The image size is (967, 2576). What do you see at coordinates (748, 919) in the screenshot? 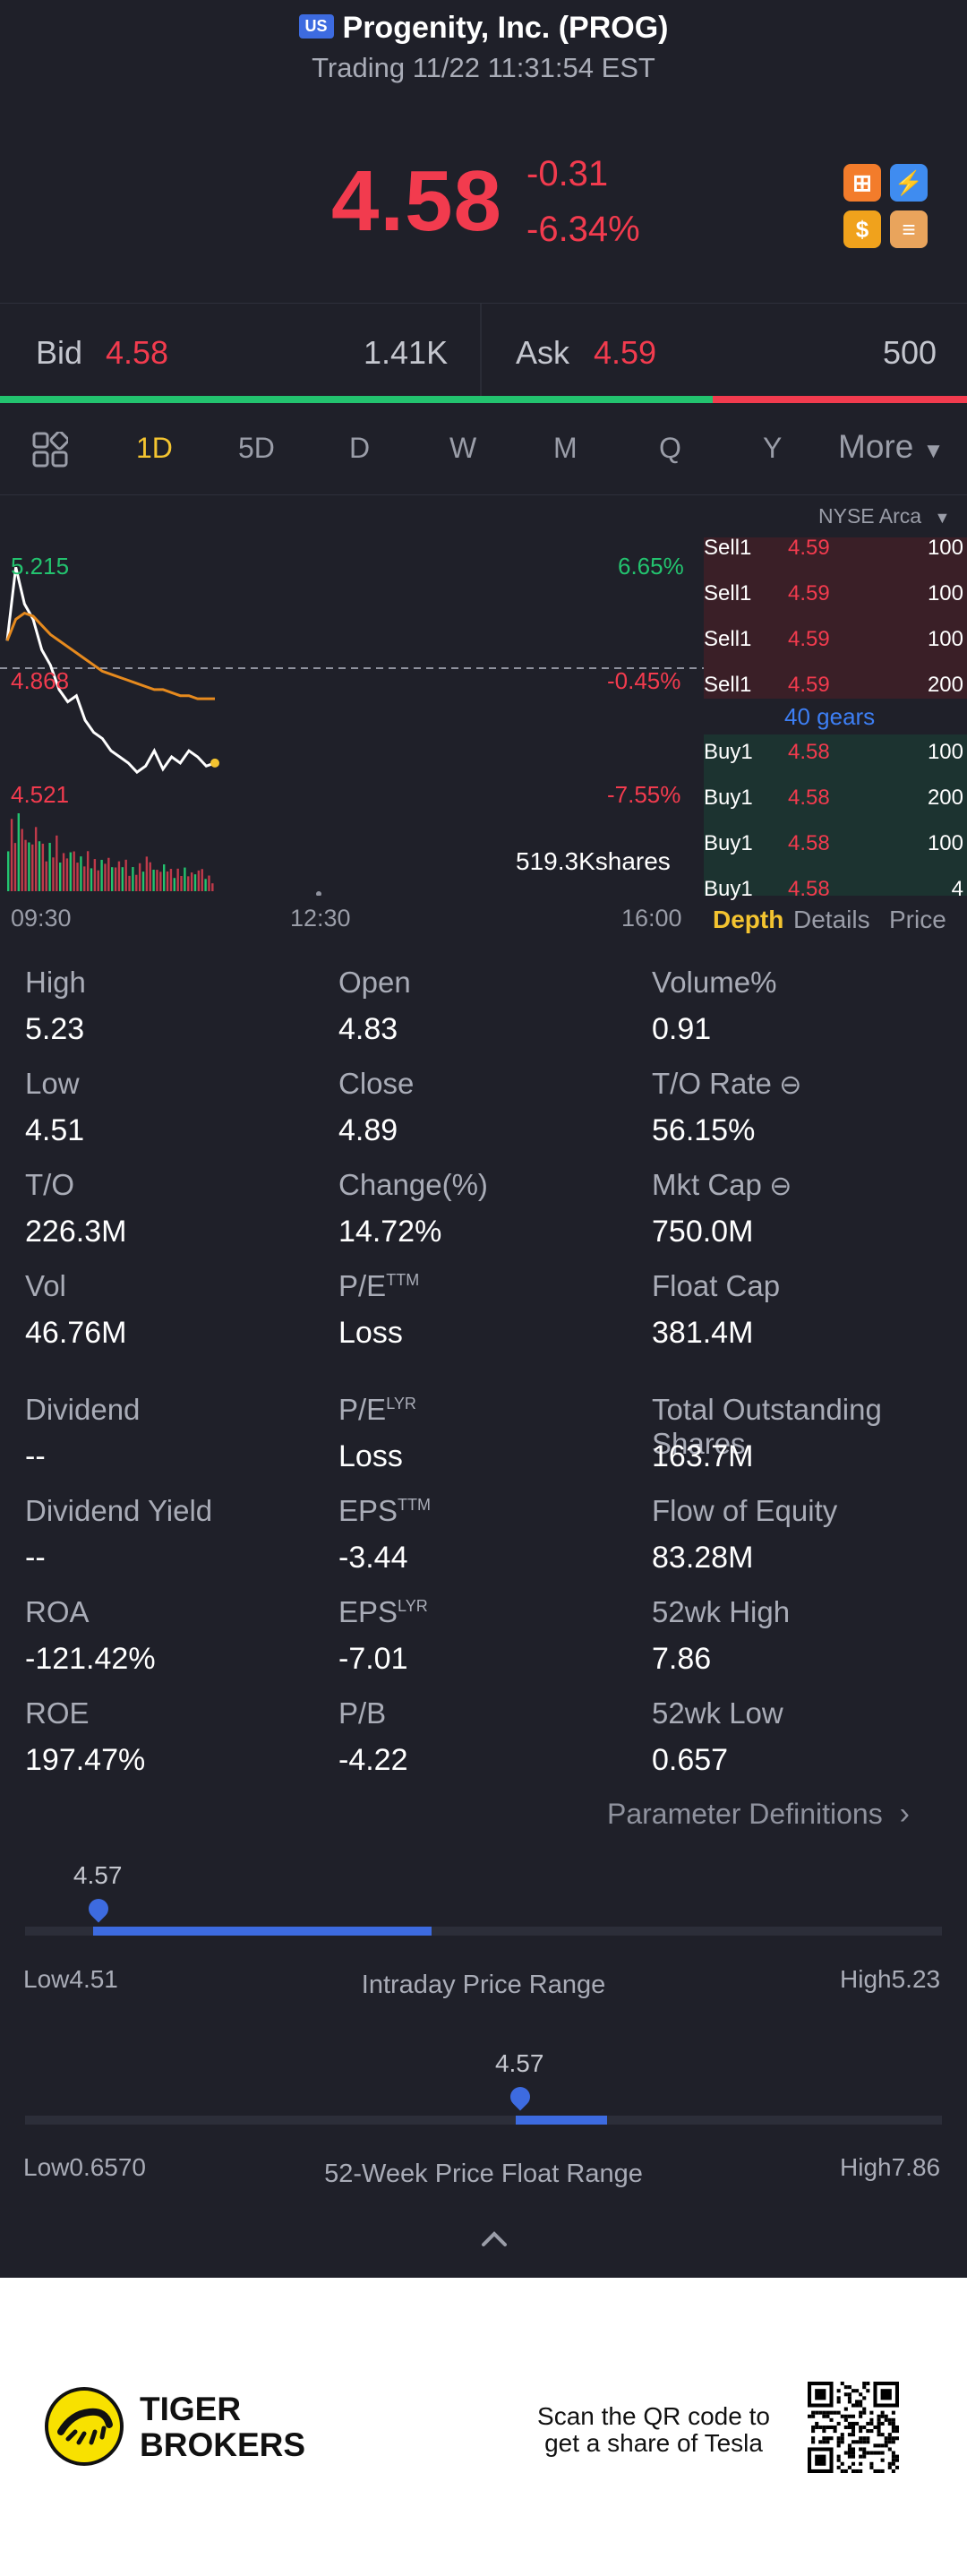
I see `tab-depth: Depth` at bounding box center [748, 919].